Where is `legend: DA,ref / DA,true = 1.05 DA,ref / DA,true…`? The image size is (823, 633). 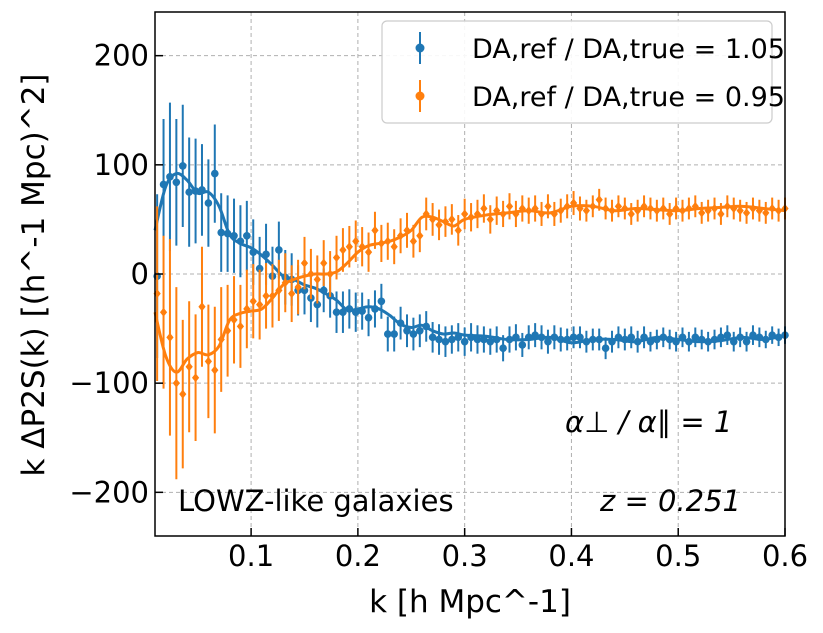 legend: DA,ref / DA,true = 1.05 DA,ref / DA,true… is located at coordinates (583, 72).